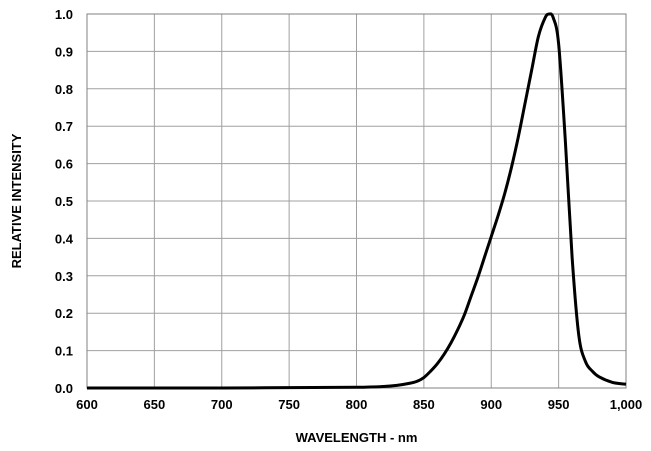 The width and height of the screenshot is (651, 451). Describe the element at coordinates (289, 404) in the screenshot. I see `x-tick-label: 750` at that location.